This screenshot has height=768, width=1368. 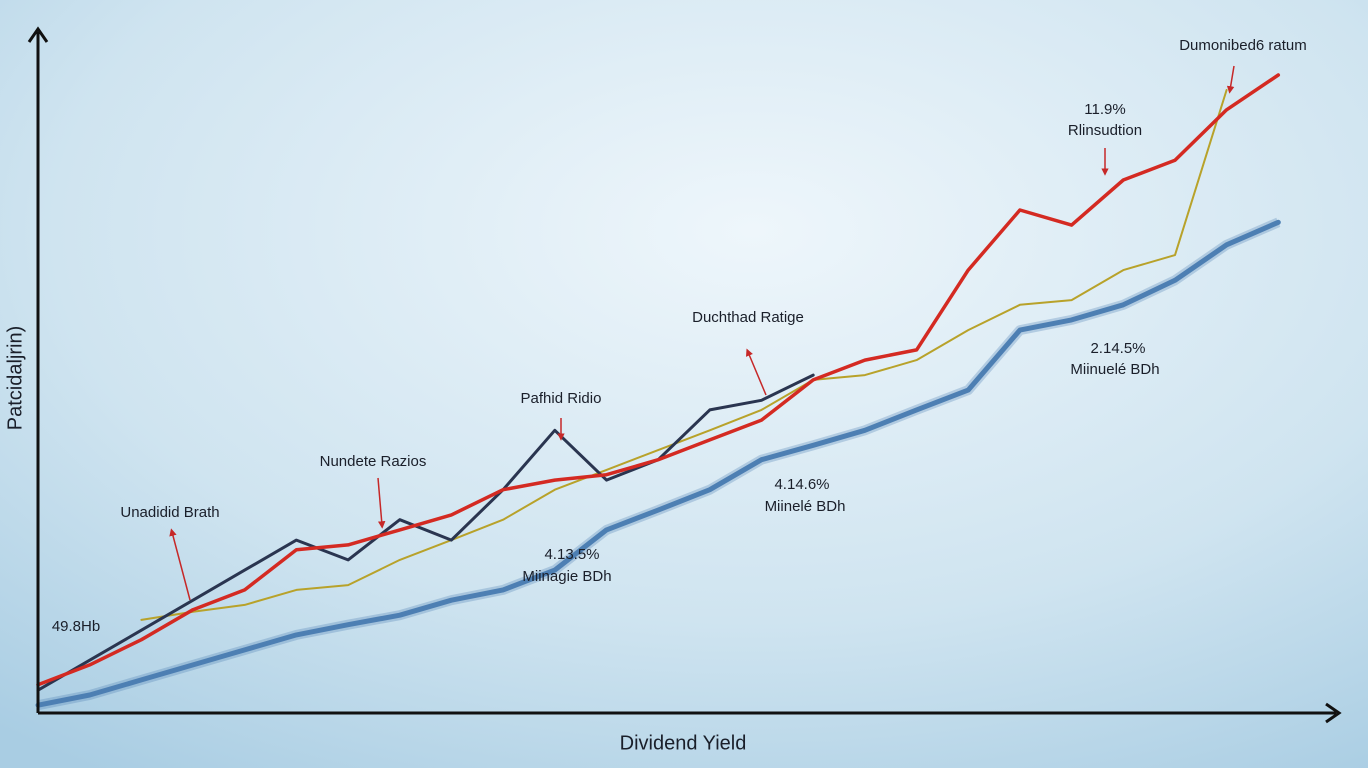 I want to click on annotation: 2.14.5%, so click(x=1117, y=348).